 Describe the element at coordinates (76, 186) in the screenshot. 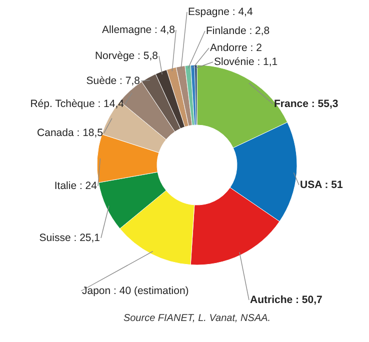

I see `slice-label: Italie : 24` at that location.